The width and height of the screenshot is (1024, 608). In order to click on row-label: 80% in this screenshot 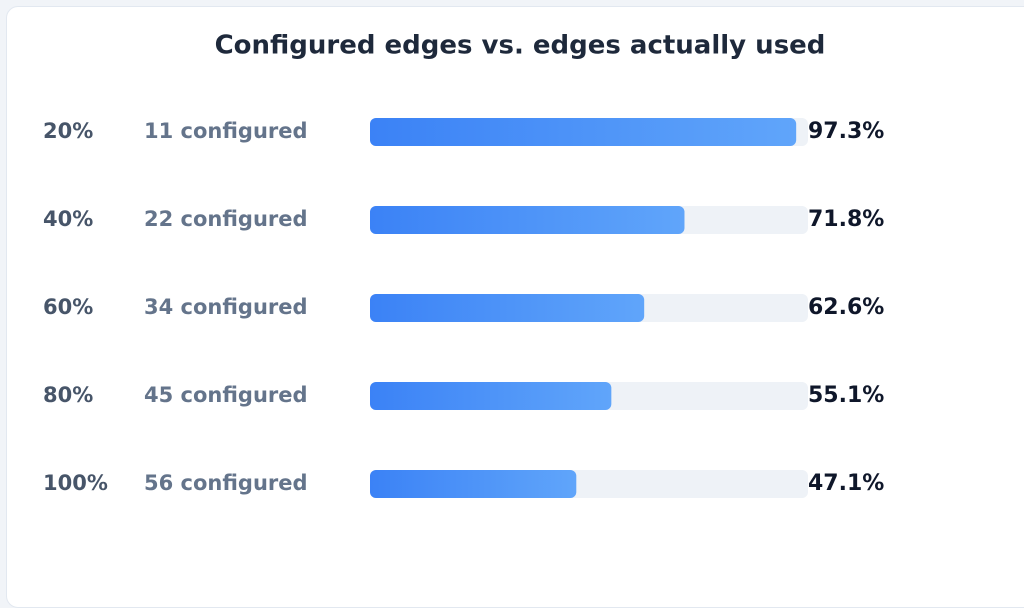, I will do `click(68, 395)`.